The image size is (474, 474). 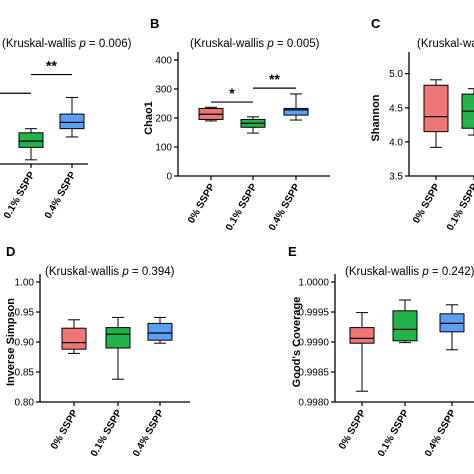 I want to click on y-tick-label: 0, so click(x=169, y=177).